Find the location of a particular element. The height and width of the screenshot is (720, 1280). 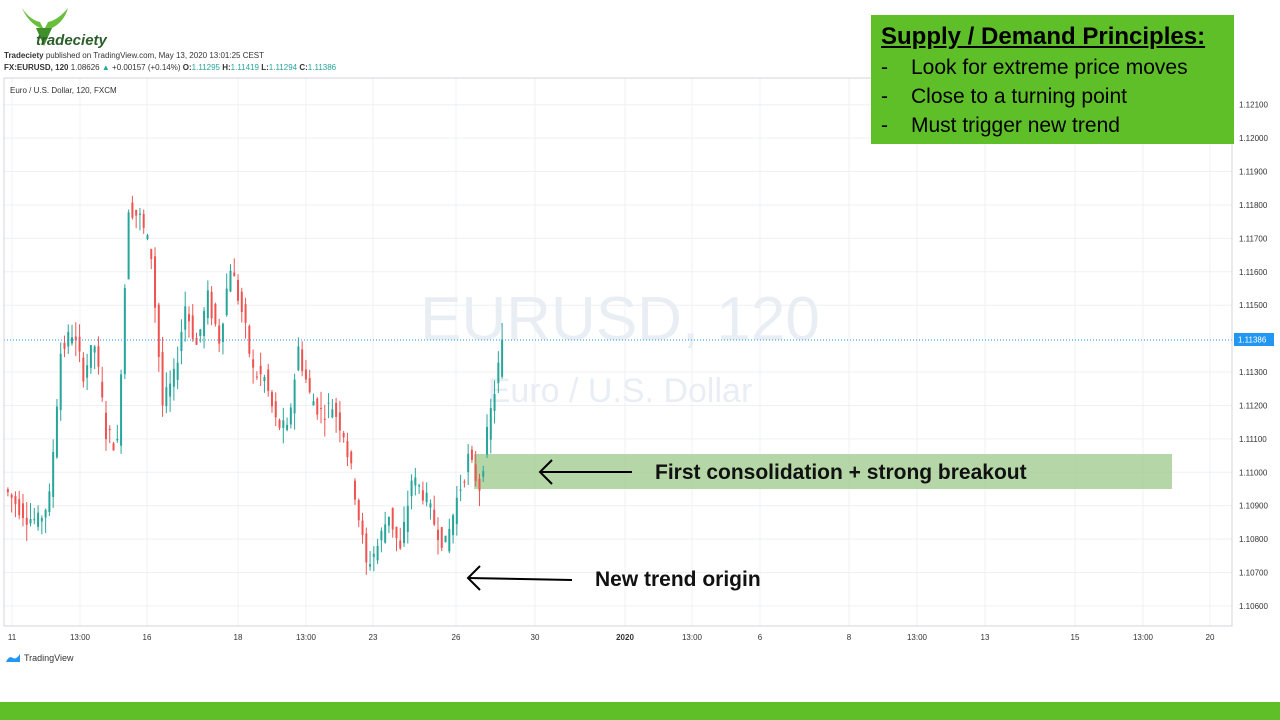

principles-title: Supply / Demand Principles: is located at coordinates (1043, 36).